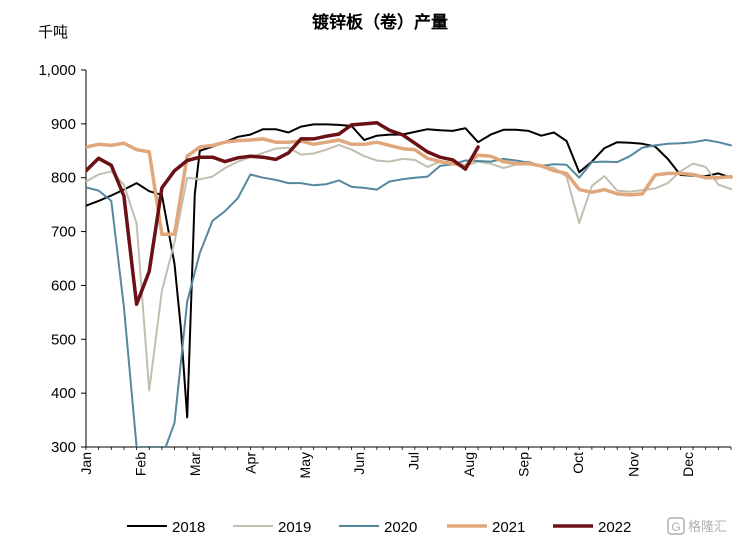 The image size is (750, 548). What do you see at coordinates (63, 393) in the screenshot?
I see `y-tick-label: 400` at bounding box center [63, 393].